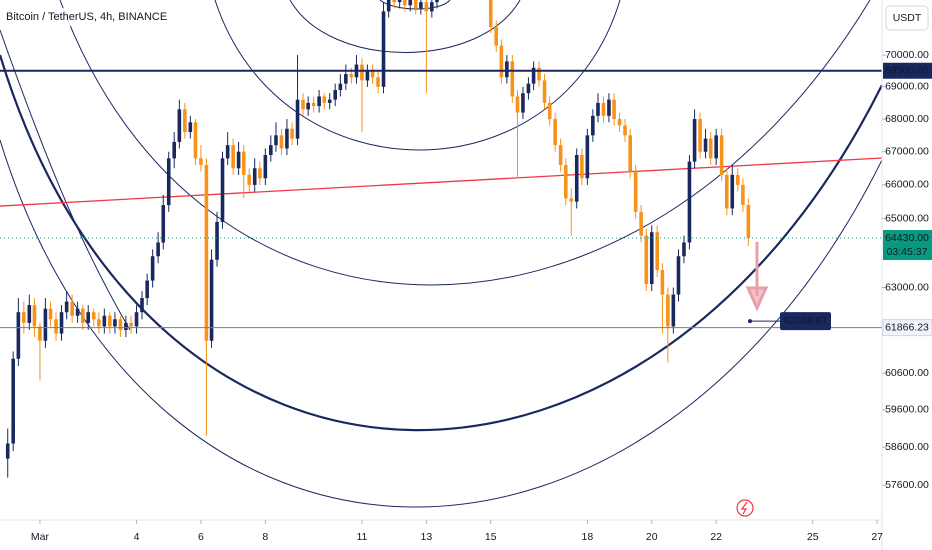  I want to click on x-tick-label: 8, so click(265, 537).